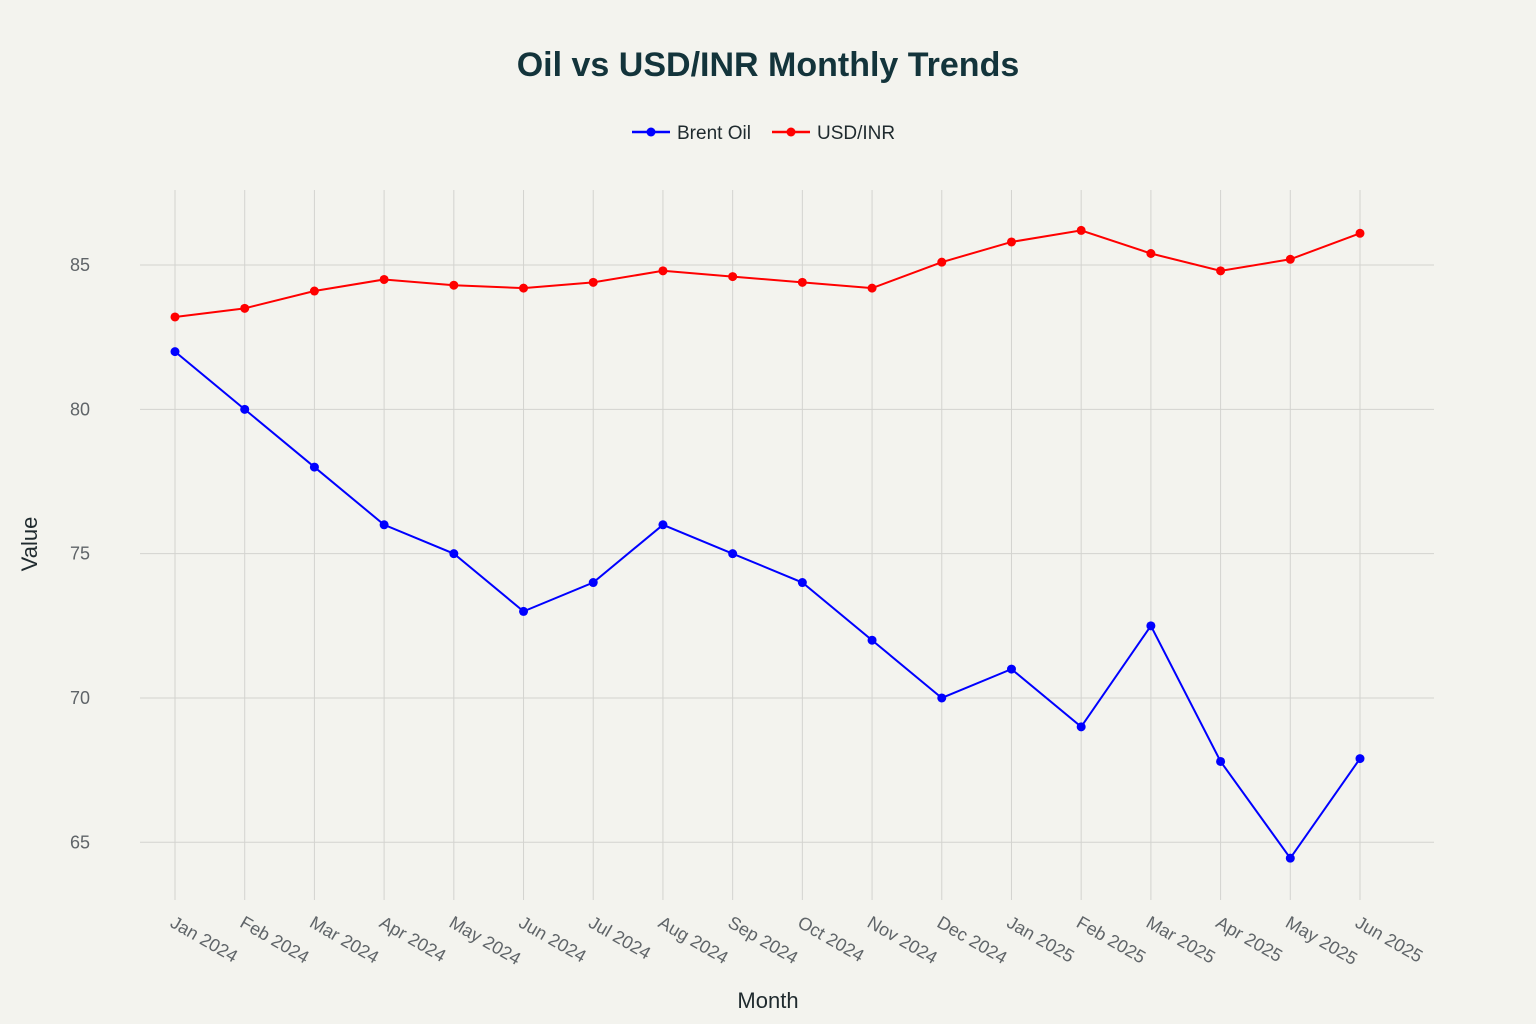  Describe the element at coordinates (767, 1000) in the screenshot. I see `x-axis-label: Month` at that location.